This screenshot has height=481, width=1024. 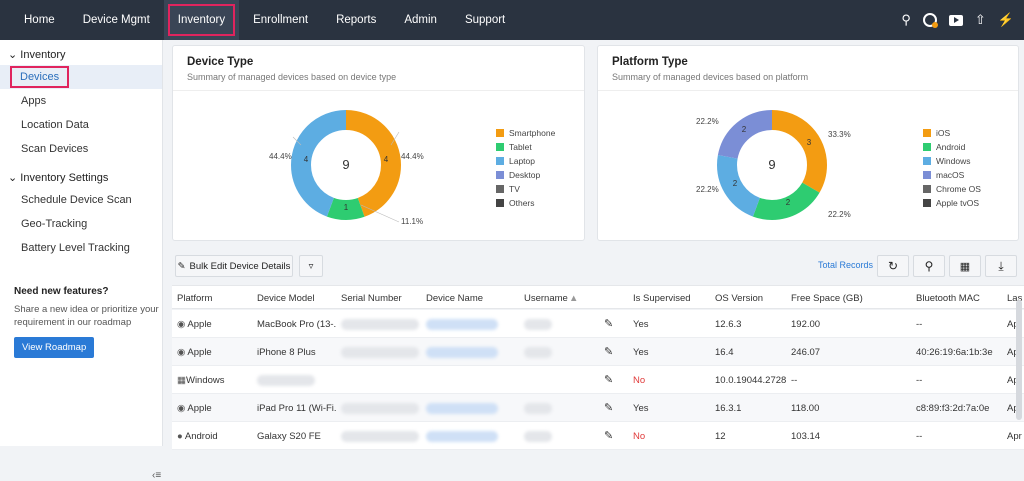 I want to click on sidebar-item-schedule-device-scan: Schedule Device Scan, so click(x=81, y=200).